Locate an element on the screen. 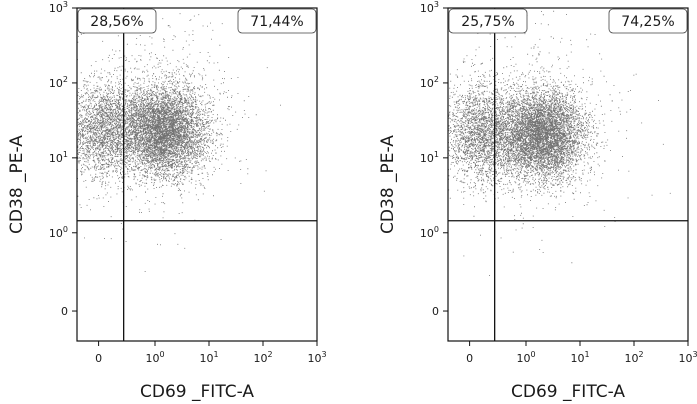  quadrant-percentage: 74,25% is located at coordinates (647, 22).